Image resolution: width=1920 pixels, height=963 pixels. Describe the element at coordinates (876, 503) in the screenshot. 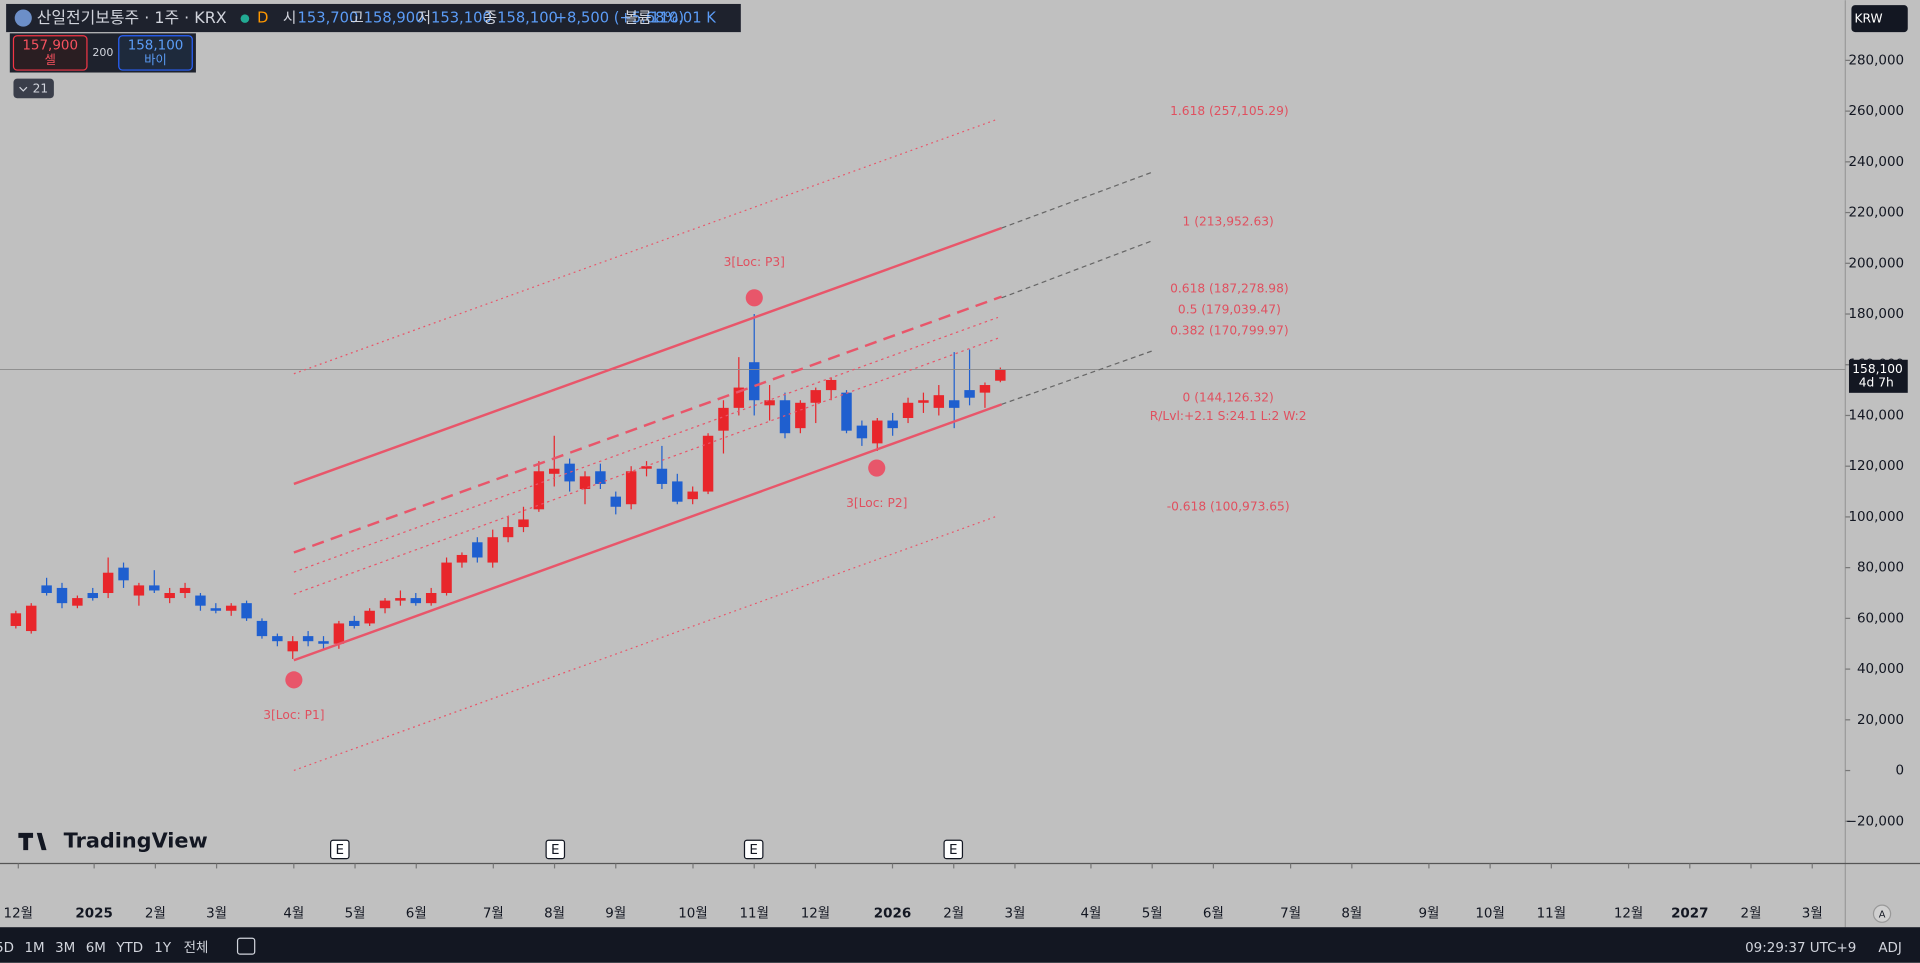

I see `pivot-label: 3[Loc: P2]` at that location.